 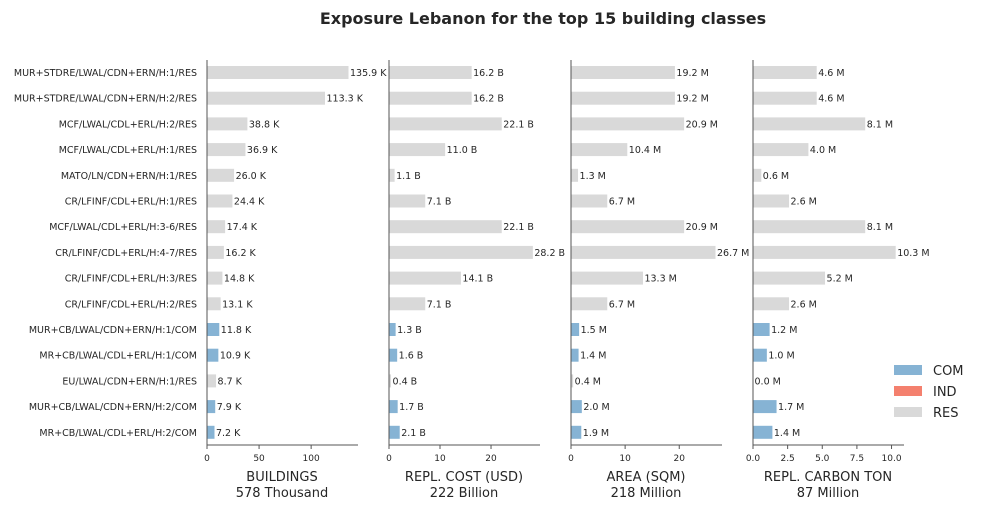 What do you see at coordinates (702, 227) in the screenshot?
I see `bar-value-label: 20.9 M` at bounding box center [702, 227].